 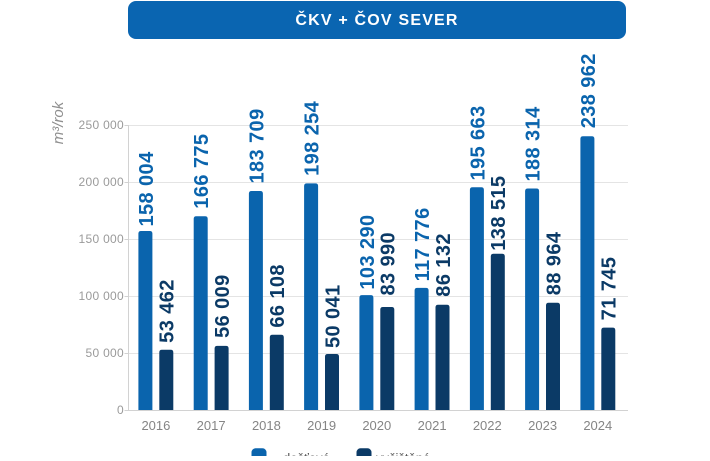 What do you see at coordinates (307, 454) in the screenshot?
I see `svg-text: dešťová` at bounding box center [307, 454].